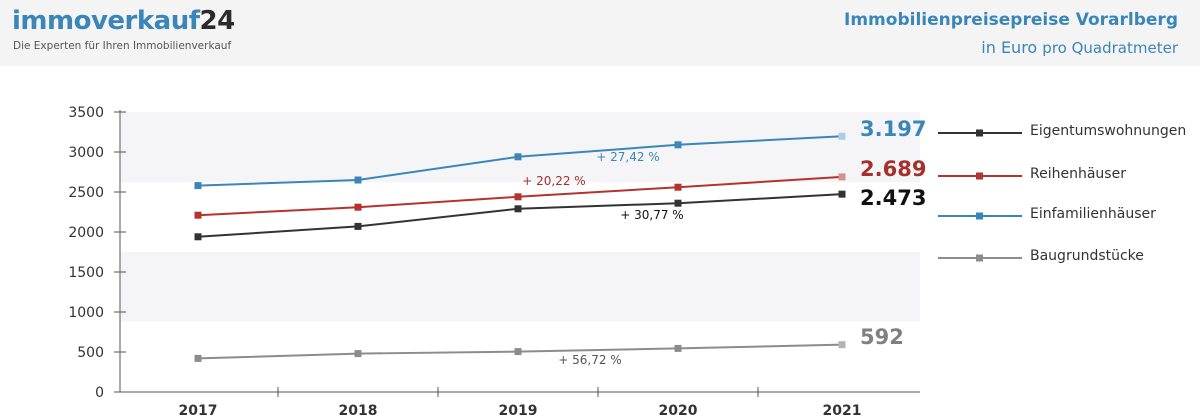  Describe the element at coordinates (86, 153) in the screenshot. I see `y-tick-label: 3000` at that location.